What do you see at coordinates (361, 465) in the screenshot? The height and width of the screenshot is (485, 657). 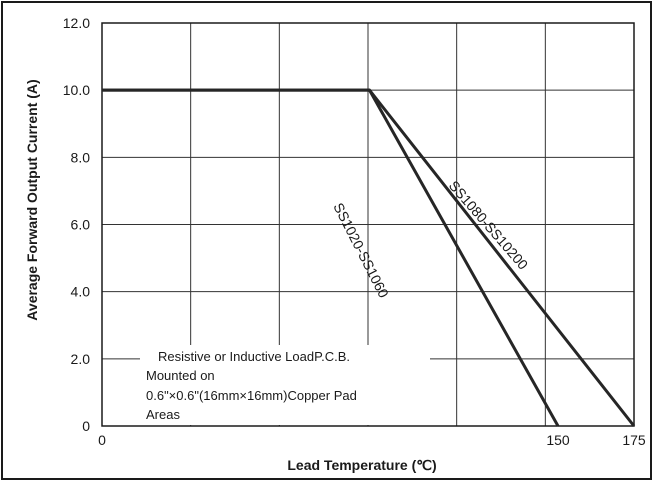 I see `x-axis-title: Lead Temperature (℃)` at bounding box center [361, 465].